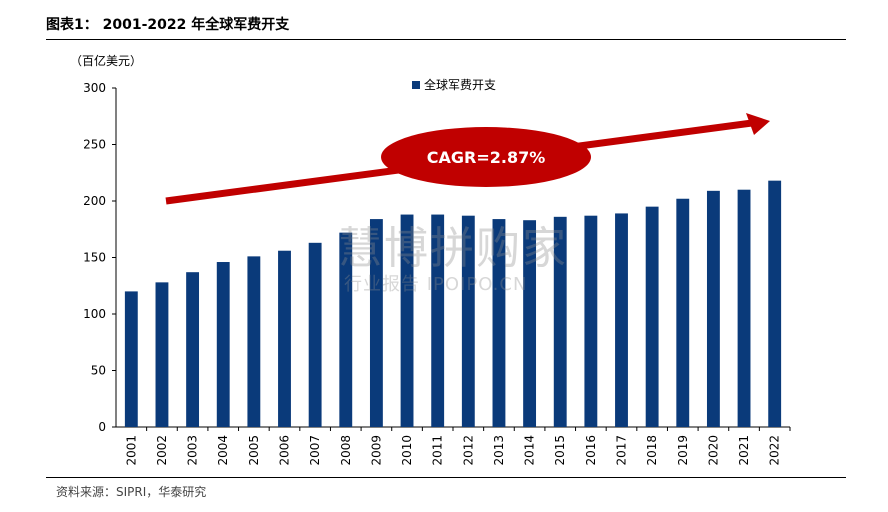  What do you see at coordinates (446, 39) in the screenshot?
I see `top-divider` at bounding box center [446, 39].